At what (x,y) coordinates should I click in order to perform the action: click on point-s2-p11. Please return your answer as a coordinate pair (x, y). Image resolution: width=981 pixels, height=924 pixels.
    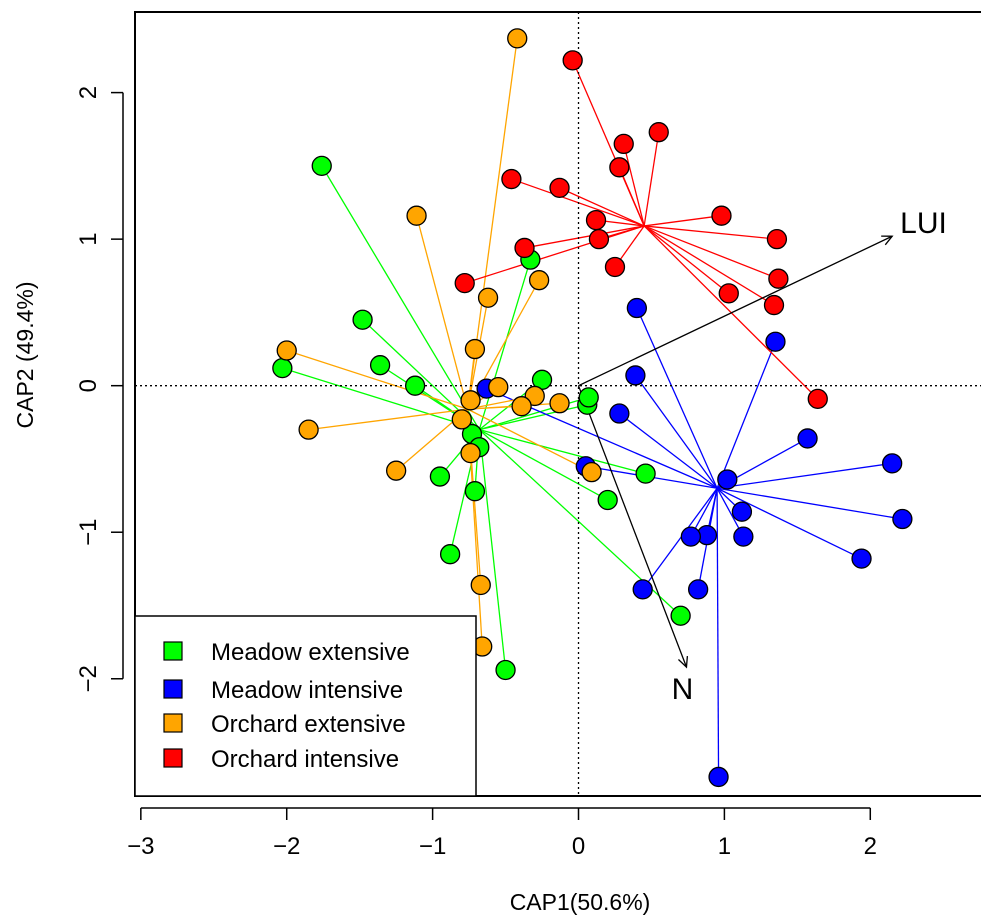
    Looking at the image, I should click on (470, 453).